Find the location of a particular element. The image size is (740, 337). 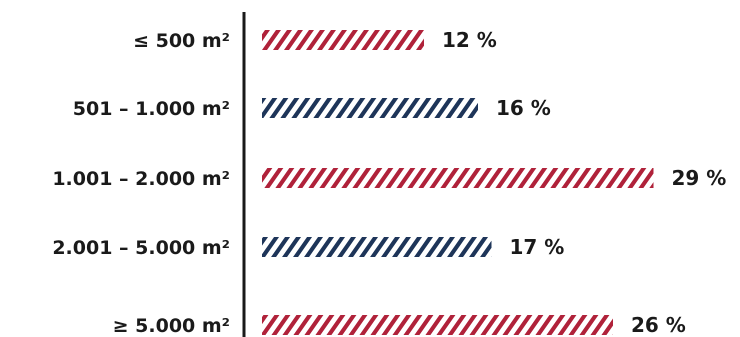

value-label: 12 % is located at coordinates (469, 40).